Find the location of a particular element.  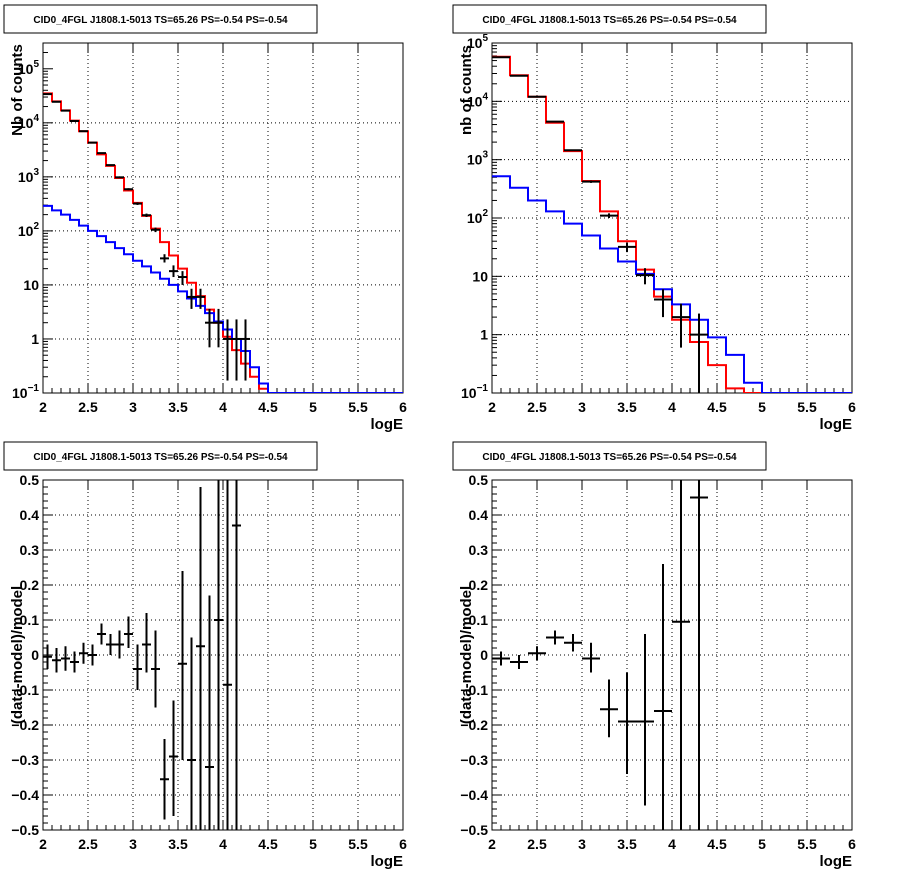

y-tick-label: −0.3 is located at coordinates (25, 760).